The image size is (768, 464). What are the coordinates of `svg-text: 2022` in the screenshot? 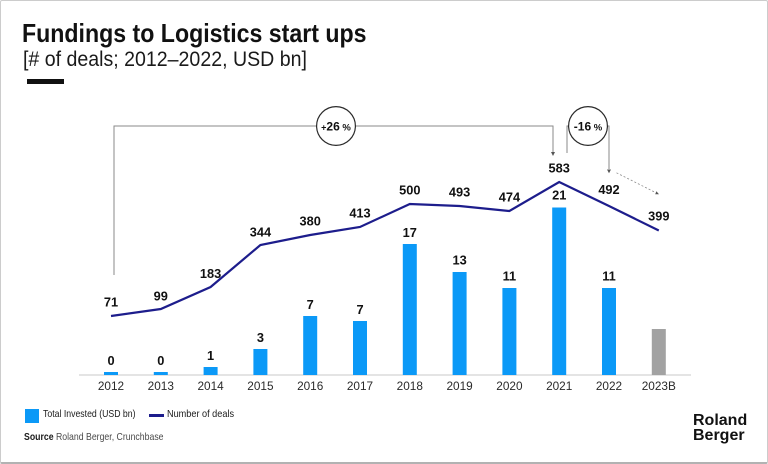 It's located at (609, 386).